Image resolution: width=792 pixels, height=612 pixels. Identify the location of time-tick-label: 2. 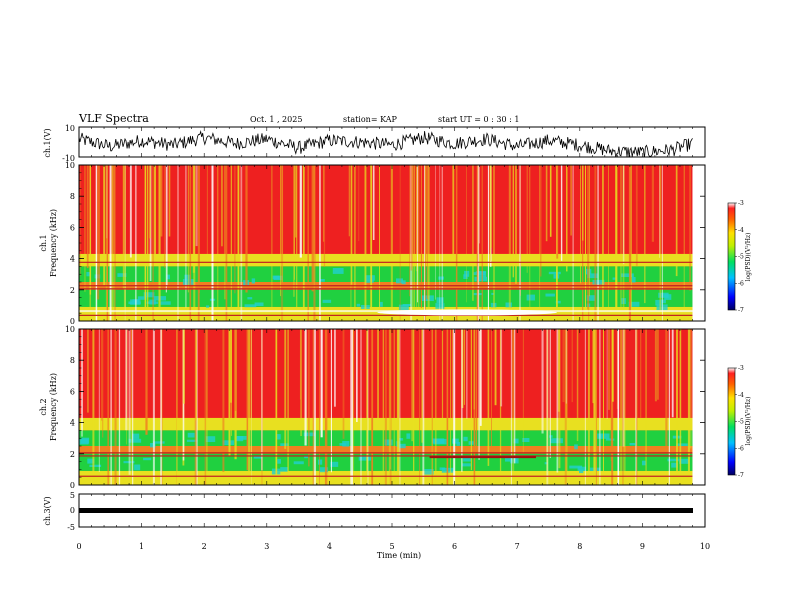
(204, 546).